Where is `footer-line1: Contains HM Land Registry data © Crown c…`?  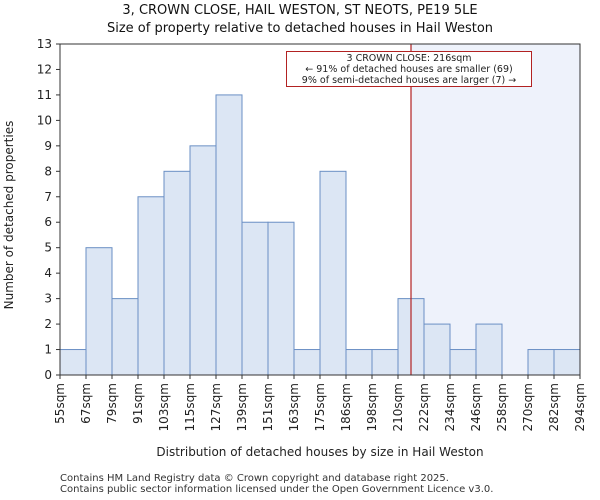 footer-line1: Contains HM Land Registry data © Crown c… is located at coordinates (254, 478).